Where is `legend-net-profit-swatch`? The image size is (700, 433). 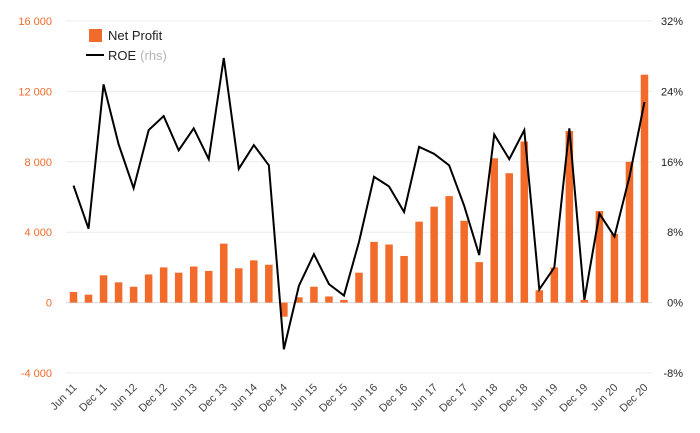
legend-net-profit-swatch is located at coordinates (95, 35).